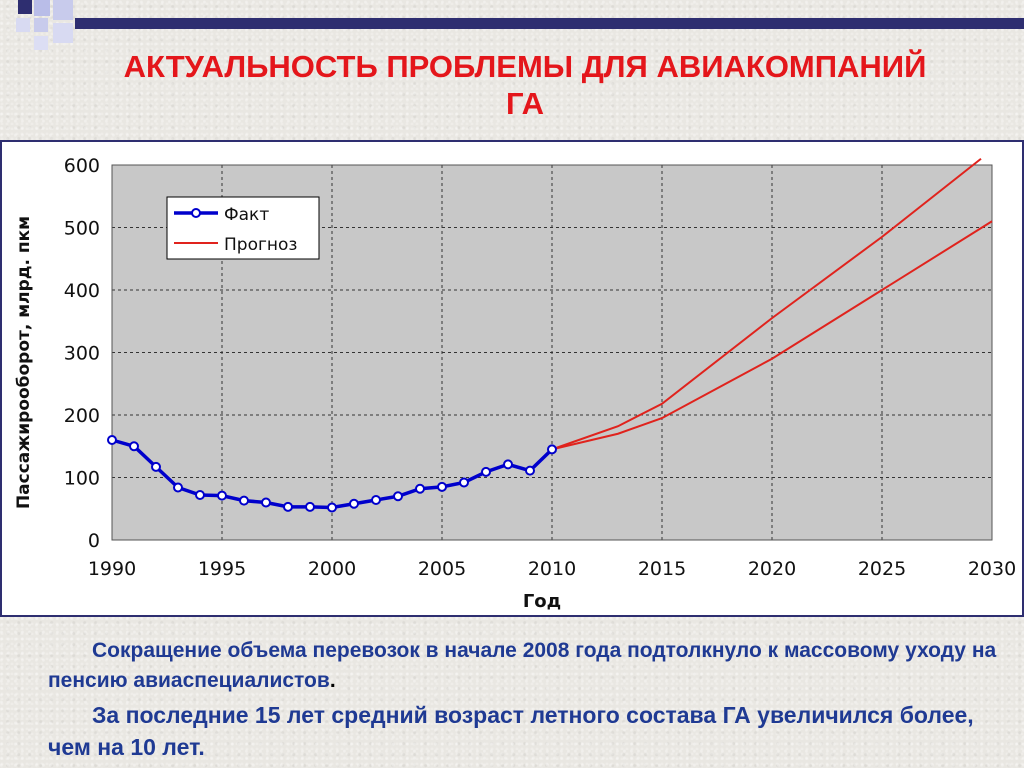 The height and width of the screenshot is (768, 1024). I want to click on paragraph-1-end: ., so click(332, 680).